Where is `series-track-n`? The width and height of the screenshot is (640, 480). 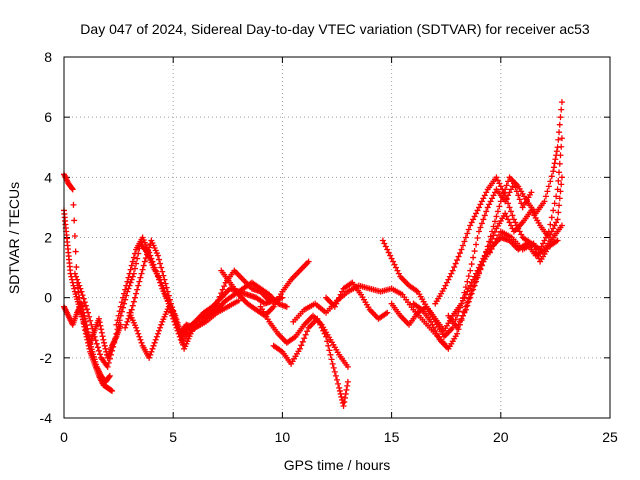 series-track-n is located at coordinates (476, 254).